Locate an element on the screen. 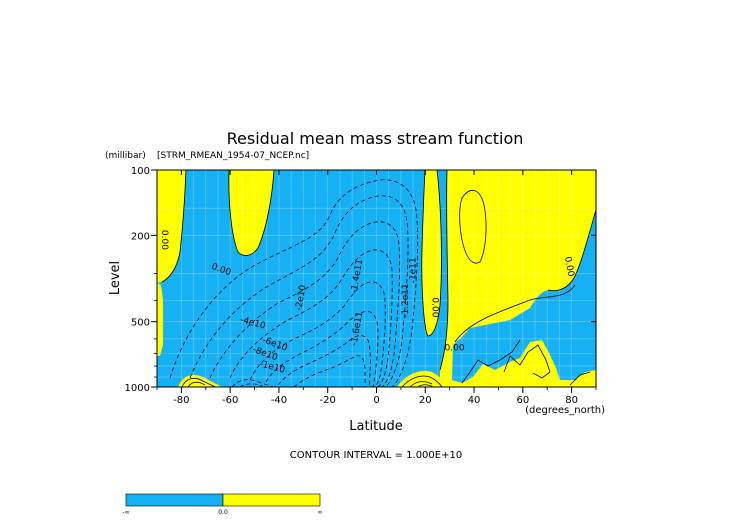  contour-interval: CONTOUR INTERVAL = 1.000E+10 is located at coordinates (376, 455).